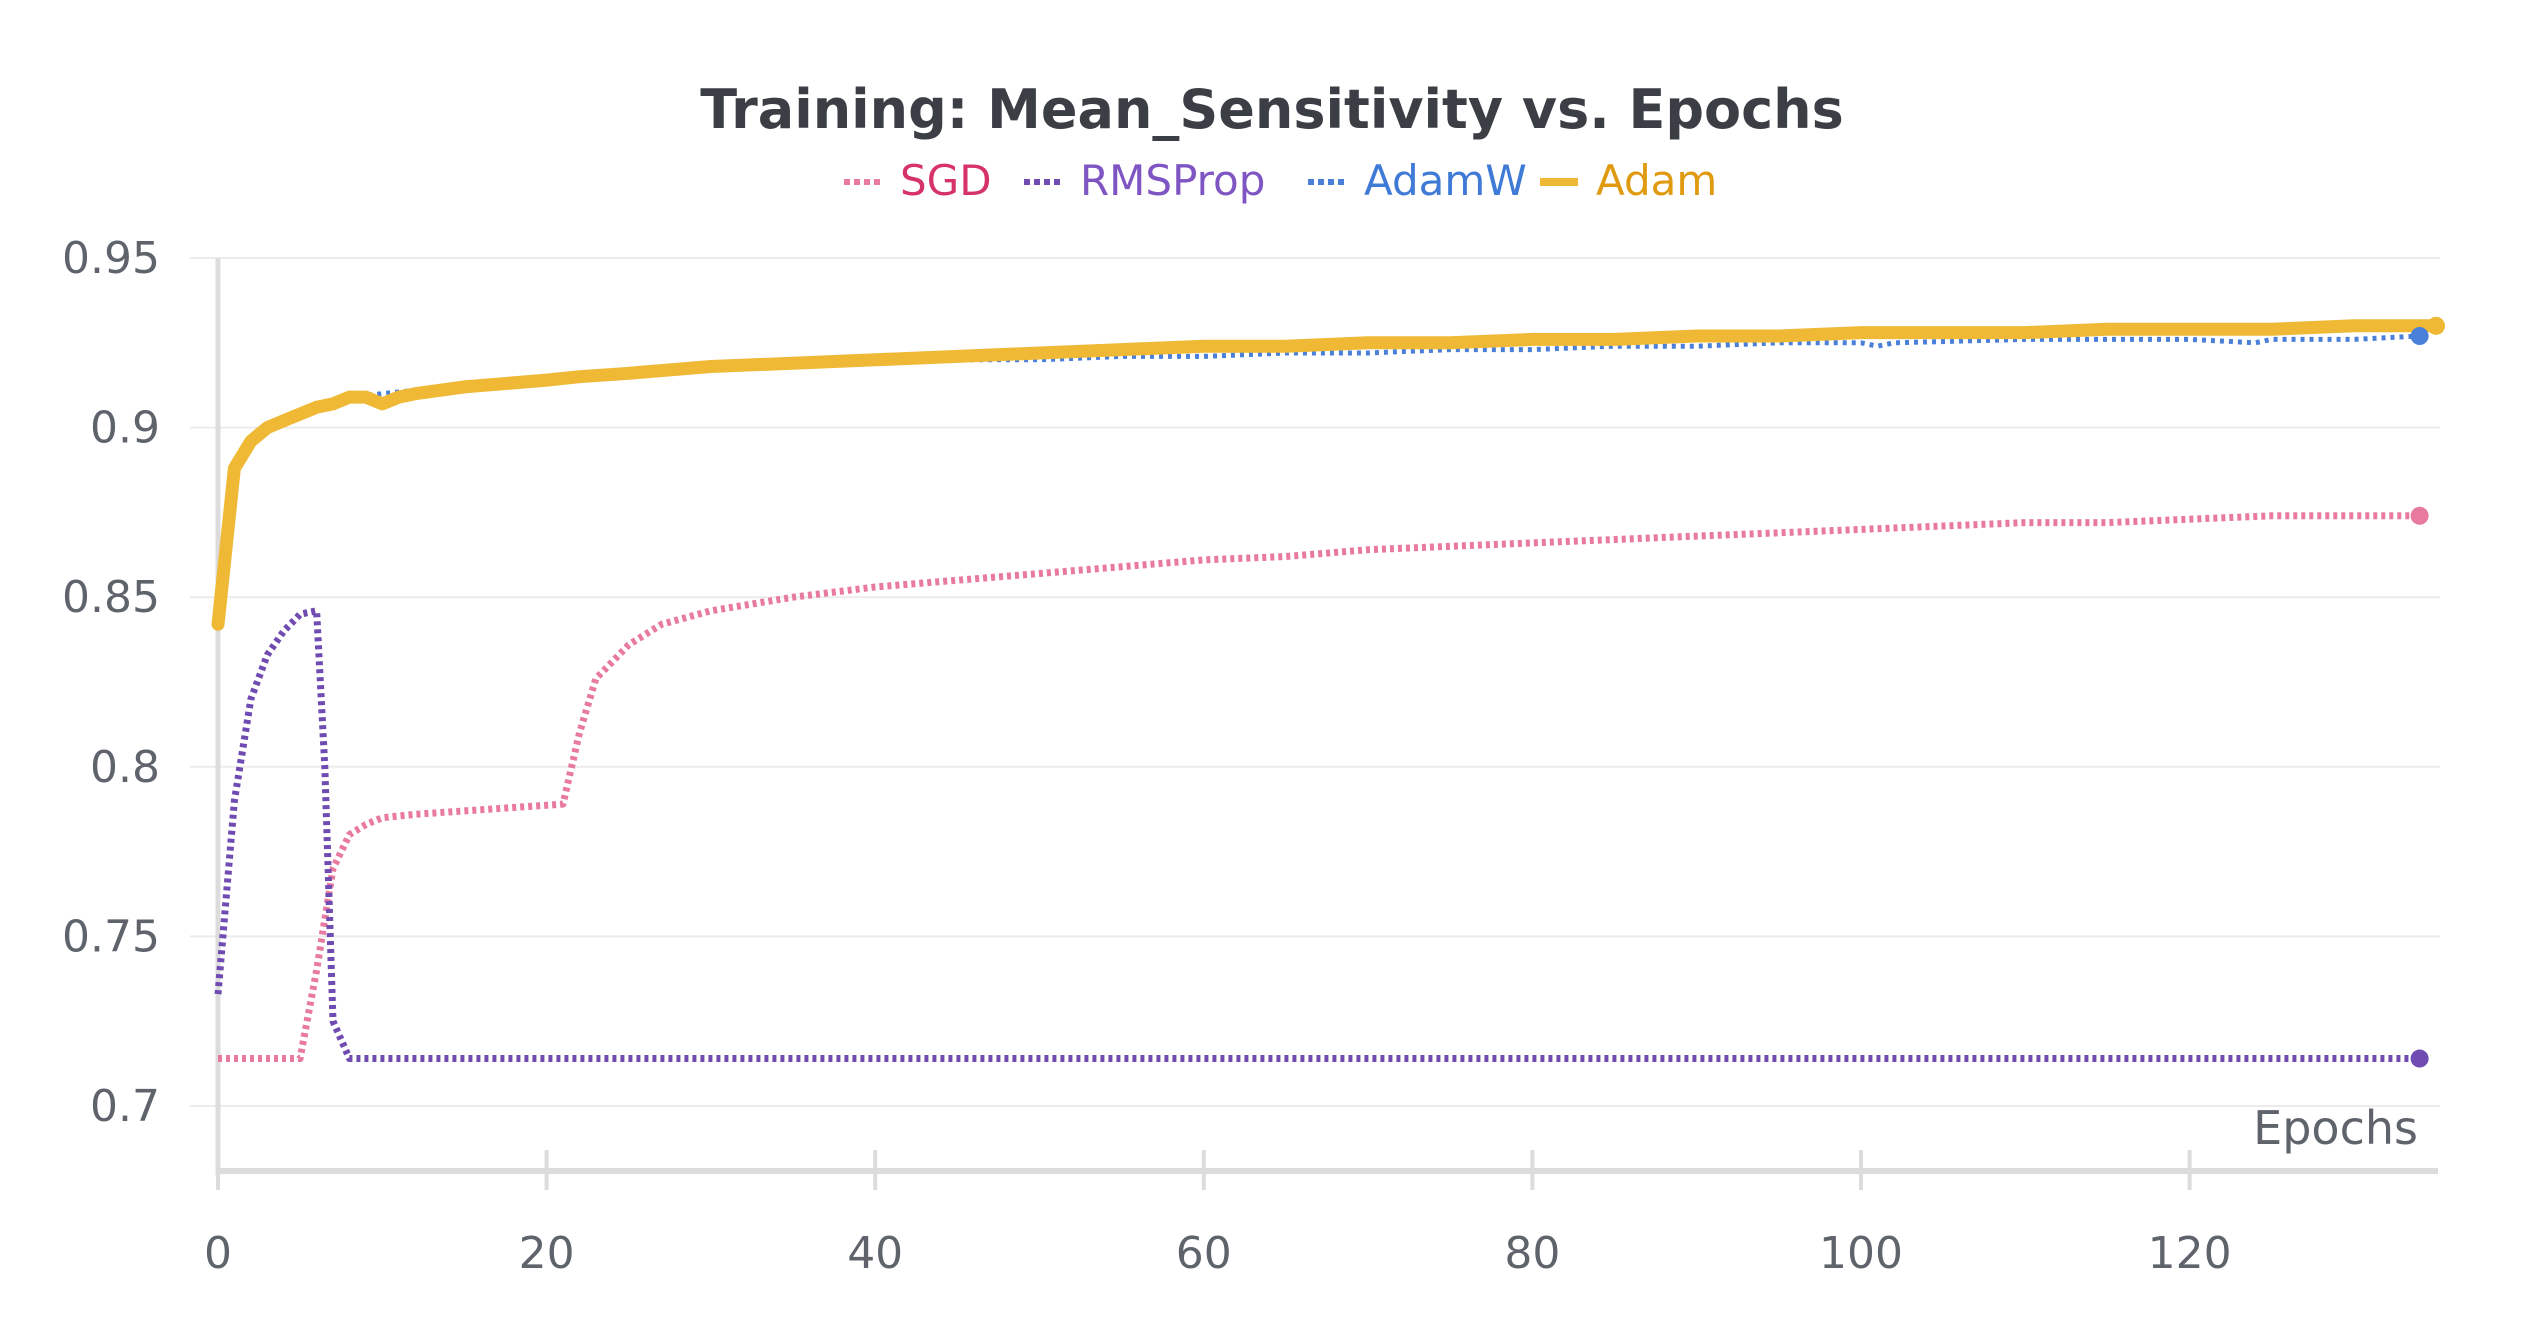  I want to click on series-endpoint-adam, so click(2436, 325).